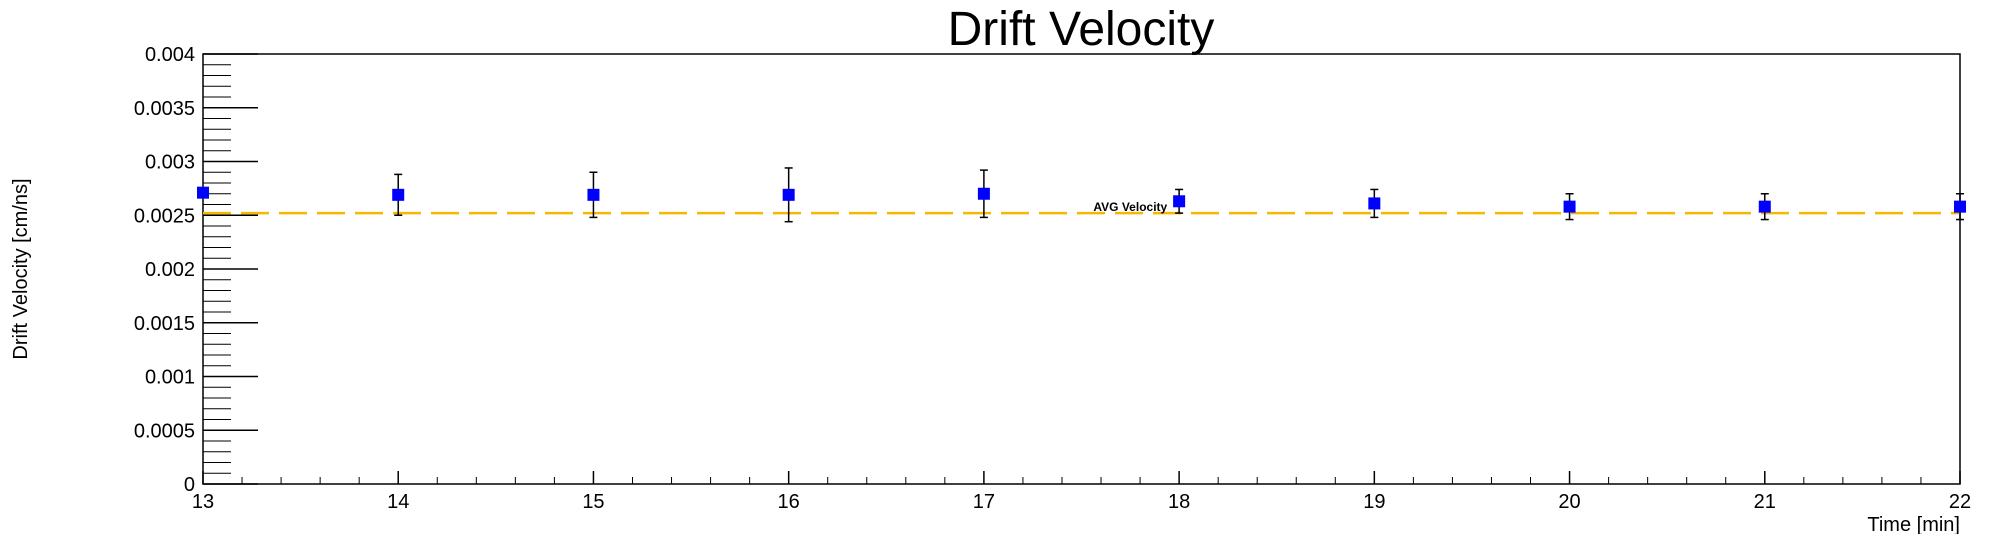  I want to click on x-tick-label: 14, so click(398, 502).